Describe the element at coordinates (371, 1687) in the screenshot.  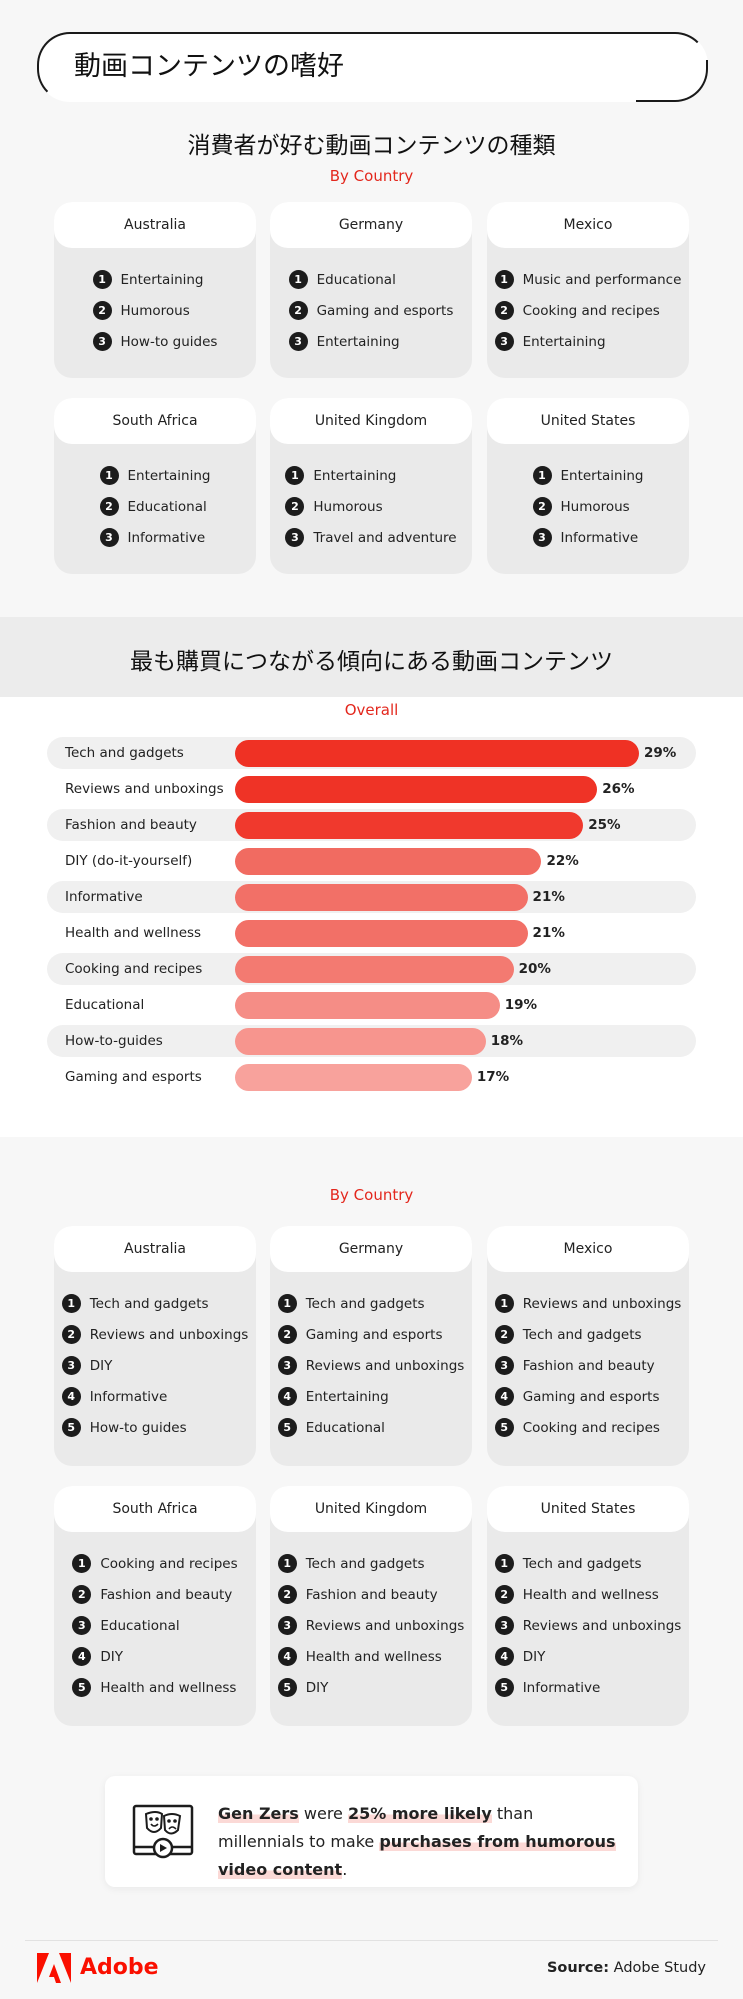
I see `ranking-item: 5 DIY` at that location.